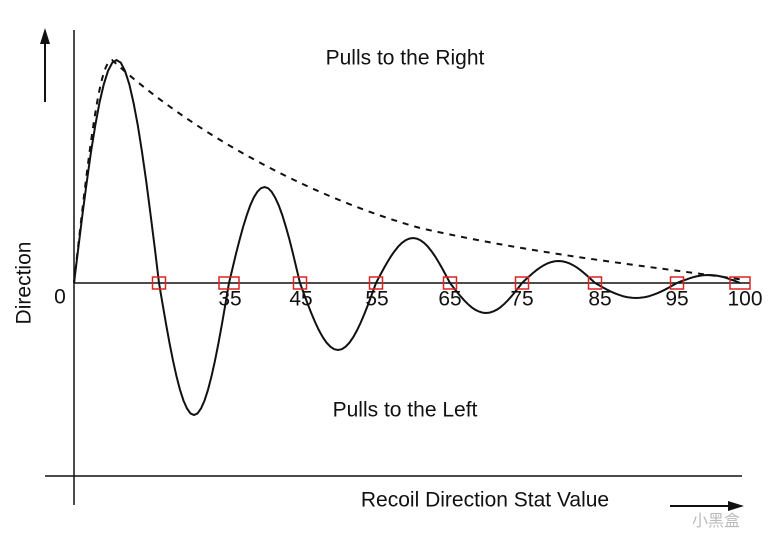  What do you see at coordinates (24, 283) in the screenshot?
I see `y-axis-label: Direction` at bounding box center [24, 283].